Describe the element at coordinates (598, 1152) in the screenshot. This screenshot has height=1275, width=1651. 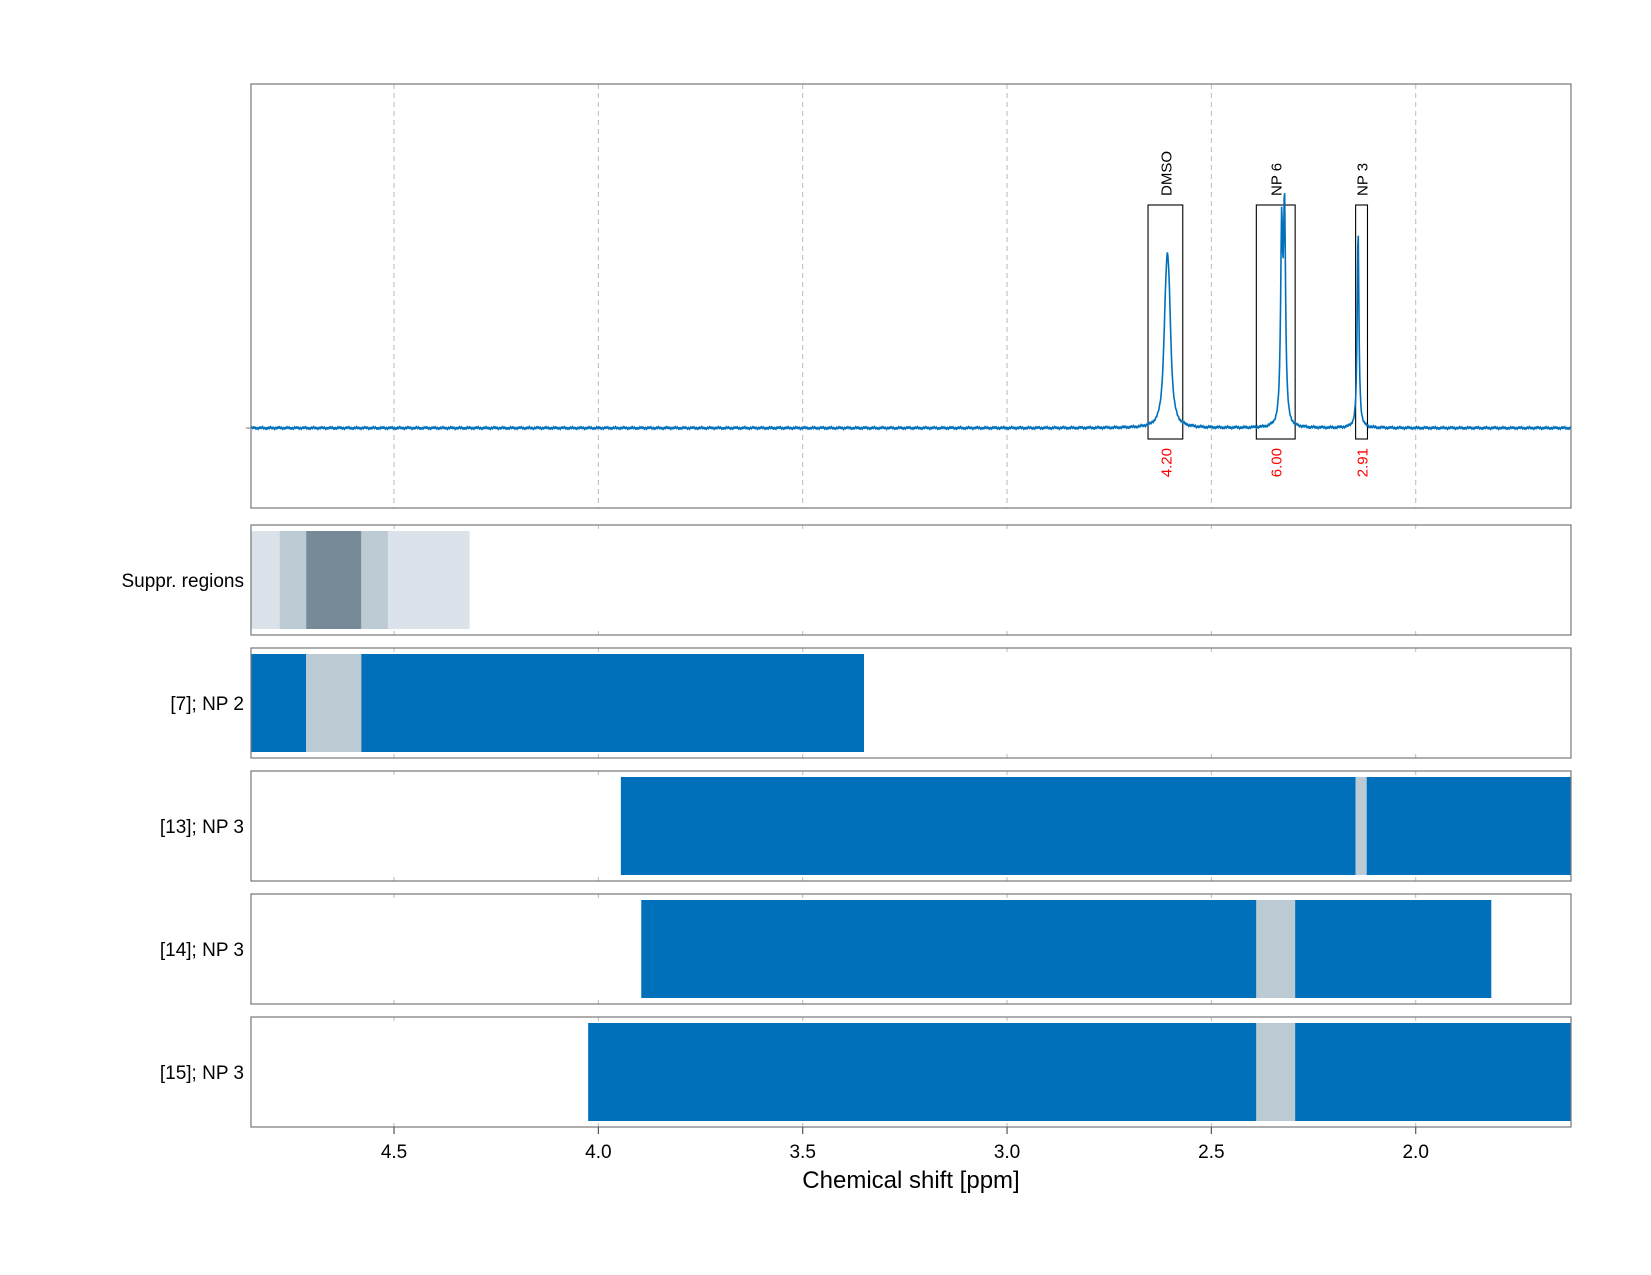
I see `x-tick-label-1: 4.0` at that location.